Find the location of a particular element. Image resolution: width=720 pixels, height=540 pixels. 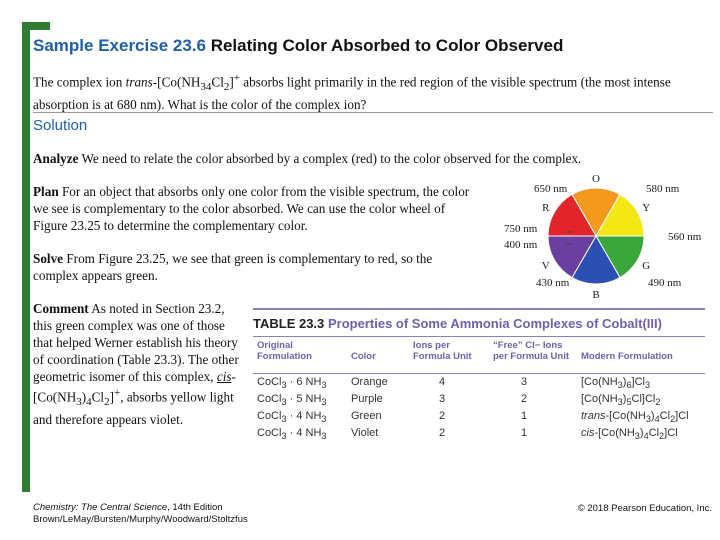

problem-sub: 3 is located at coordinates (203, 87).